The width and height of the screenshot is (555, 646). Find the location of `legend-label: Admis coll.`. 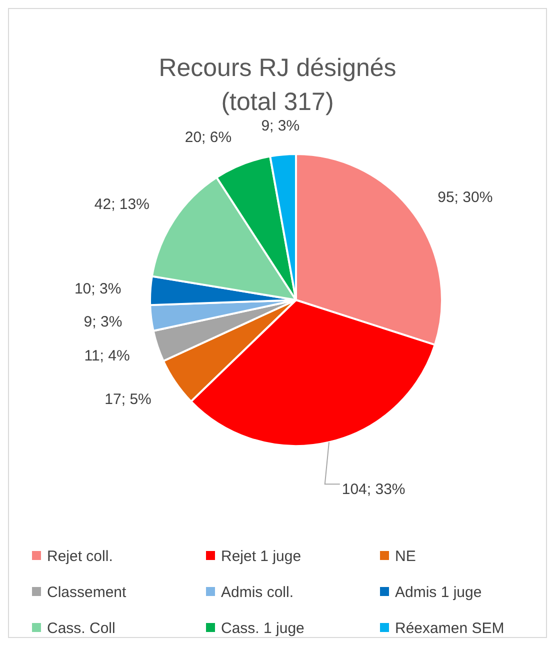

legend-label: Admis coll. is located at coordinates (257, 592).